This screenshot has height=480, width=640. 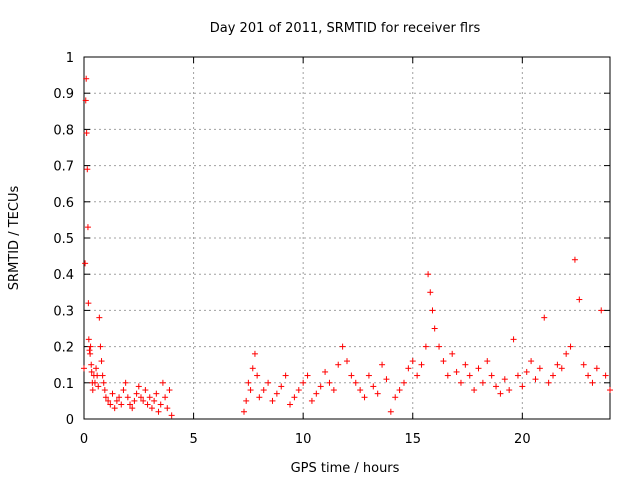 I want to click on y-axis-label: SRMTID / TECUs, so click(x=14, y=238).